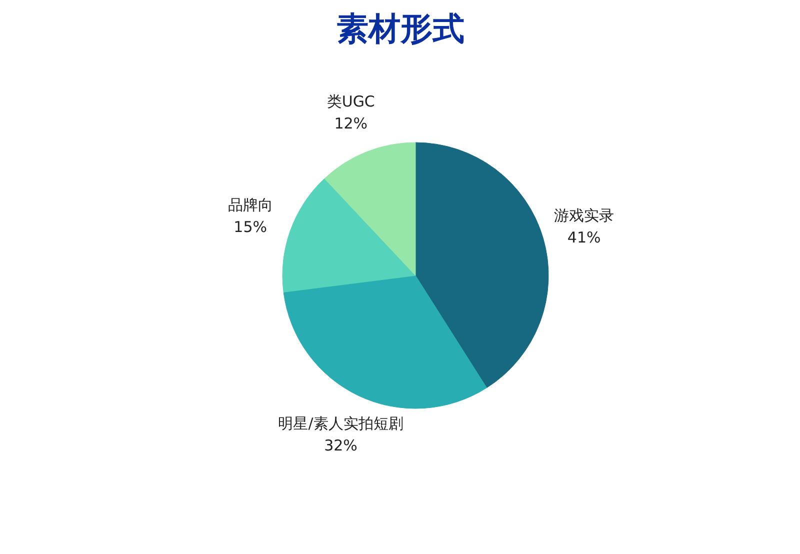 The width and height of the screenshot is (800, 554). Describe the element at coordinates (584, 237) in the screenshot. I see `data-label: 41%` at that location.